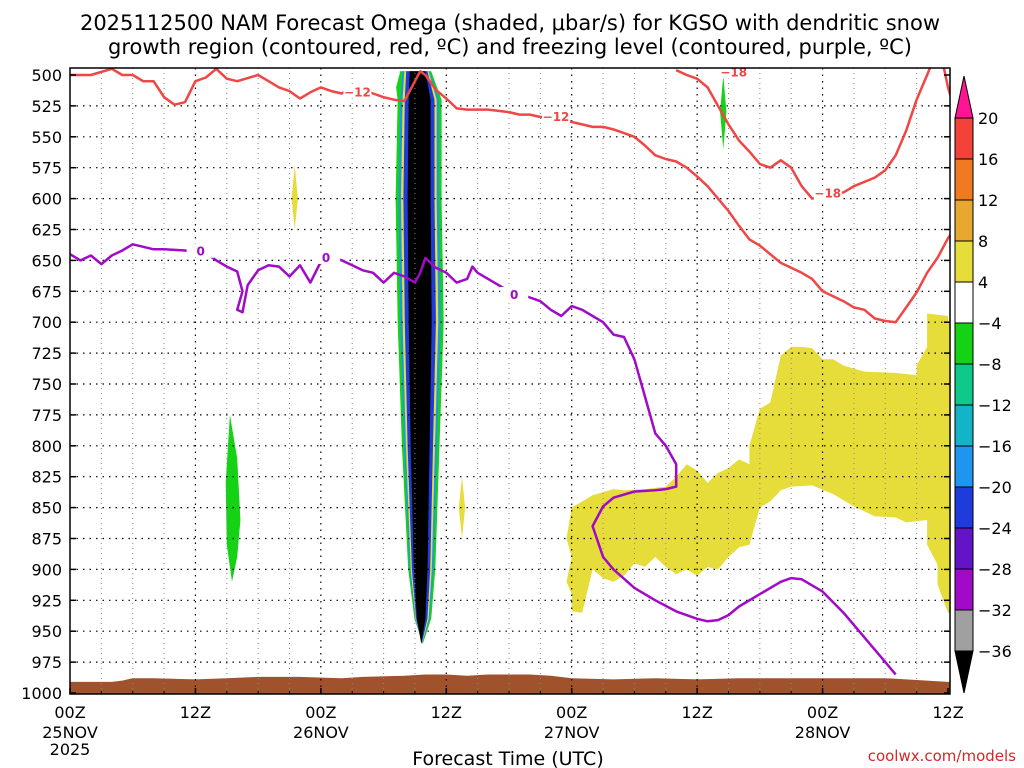 The image size is (1024, 768). Describe the element at coordinates (995, 569) in the screenshot. I see `colorbar-label-11: −28` at that location.